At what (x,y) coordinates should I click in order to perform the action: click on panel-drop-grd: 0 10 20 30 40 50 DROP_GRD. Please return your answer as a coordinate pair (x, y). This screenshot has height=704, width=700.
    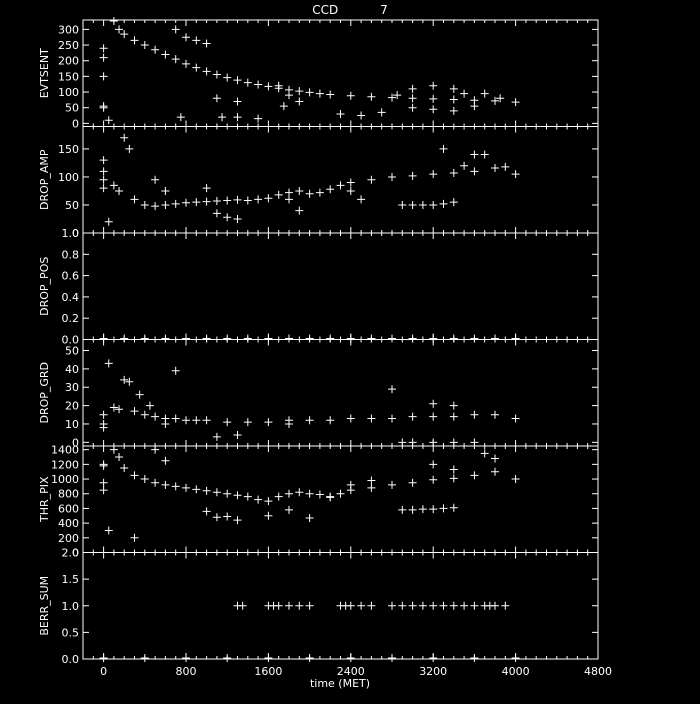
    Looking at the image, I should click on (318, 394).